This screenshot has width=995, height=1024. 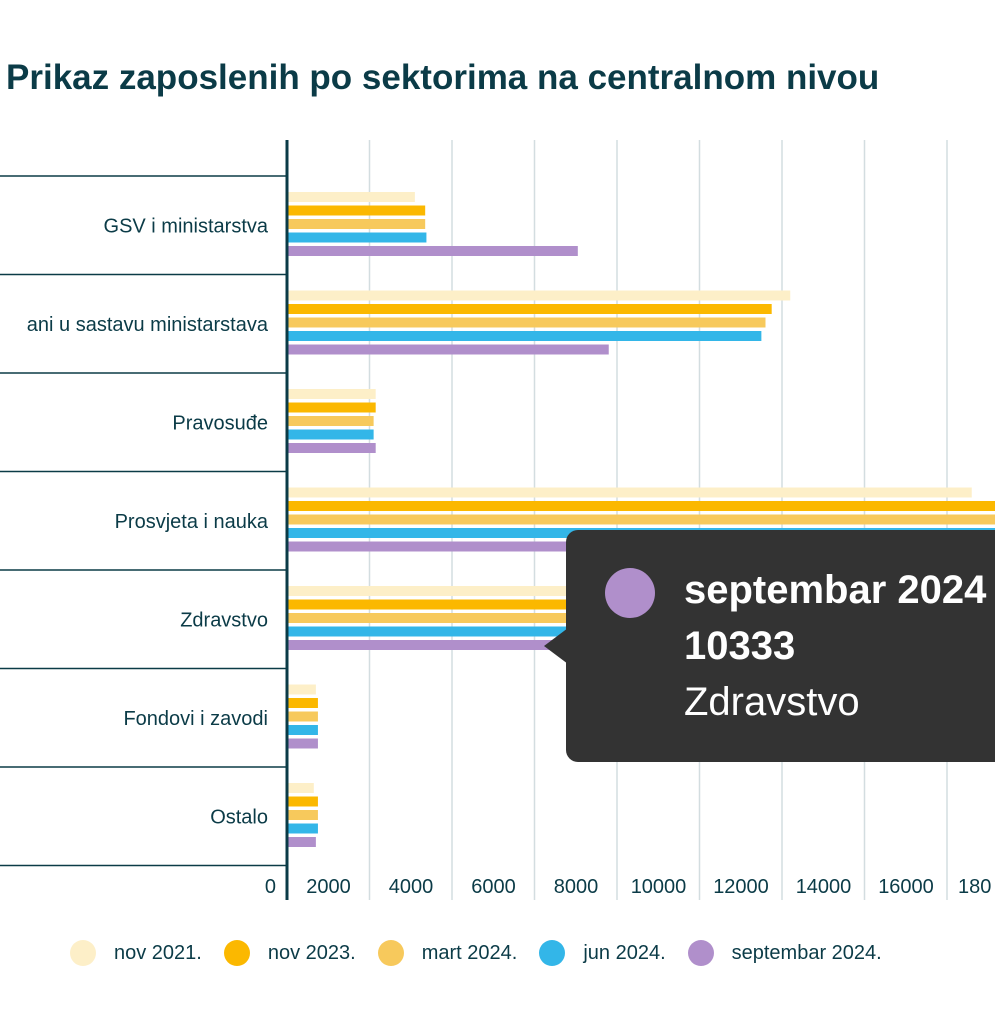 What do you see at coordinates (576, 887) in the screenshot?
I see `x-tick-label: 8000` at bounding box center [576, 887].